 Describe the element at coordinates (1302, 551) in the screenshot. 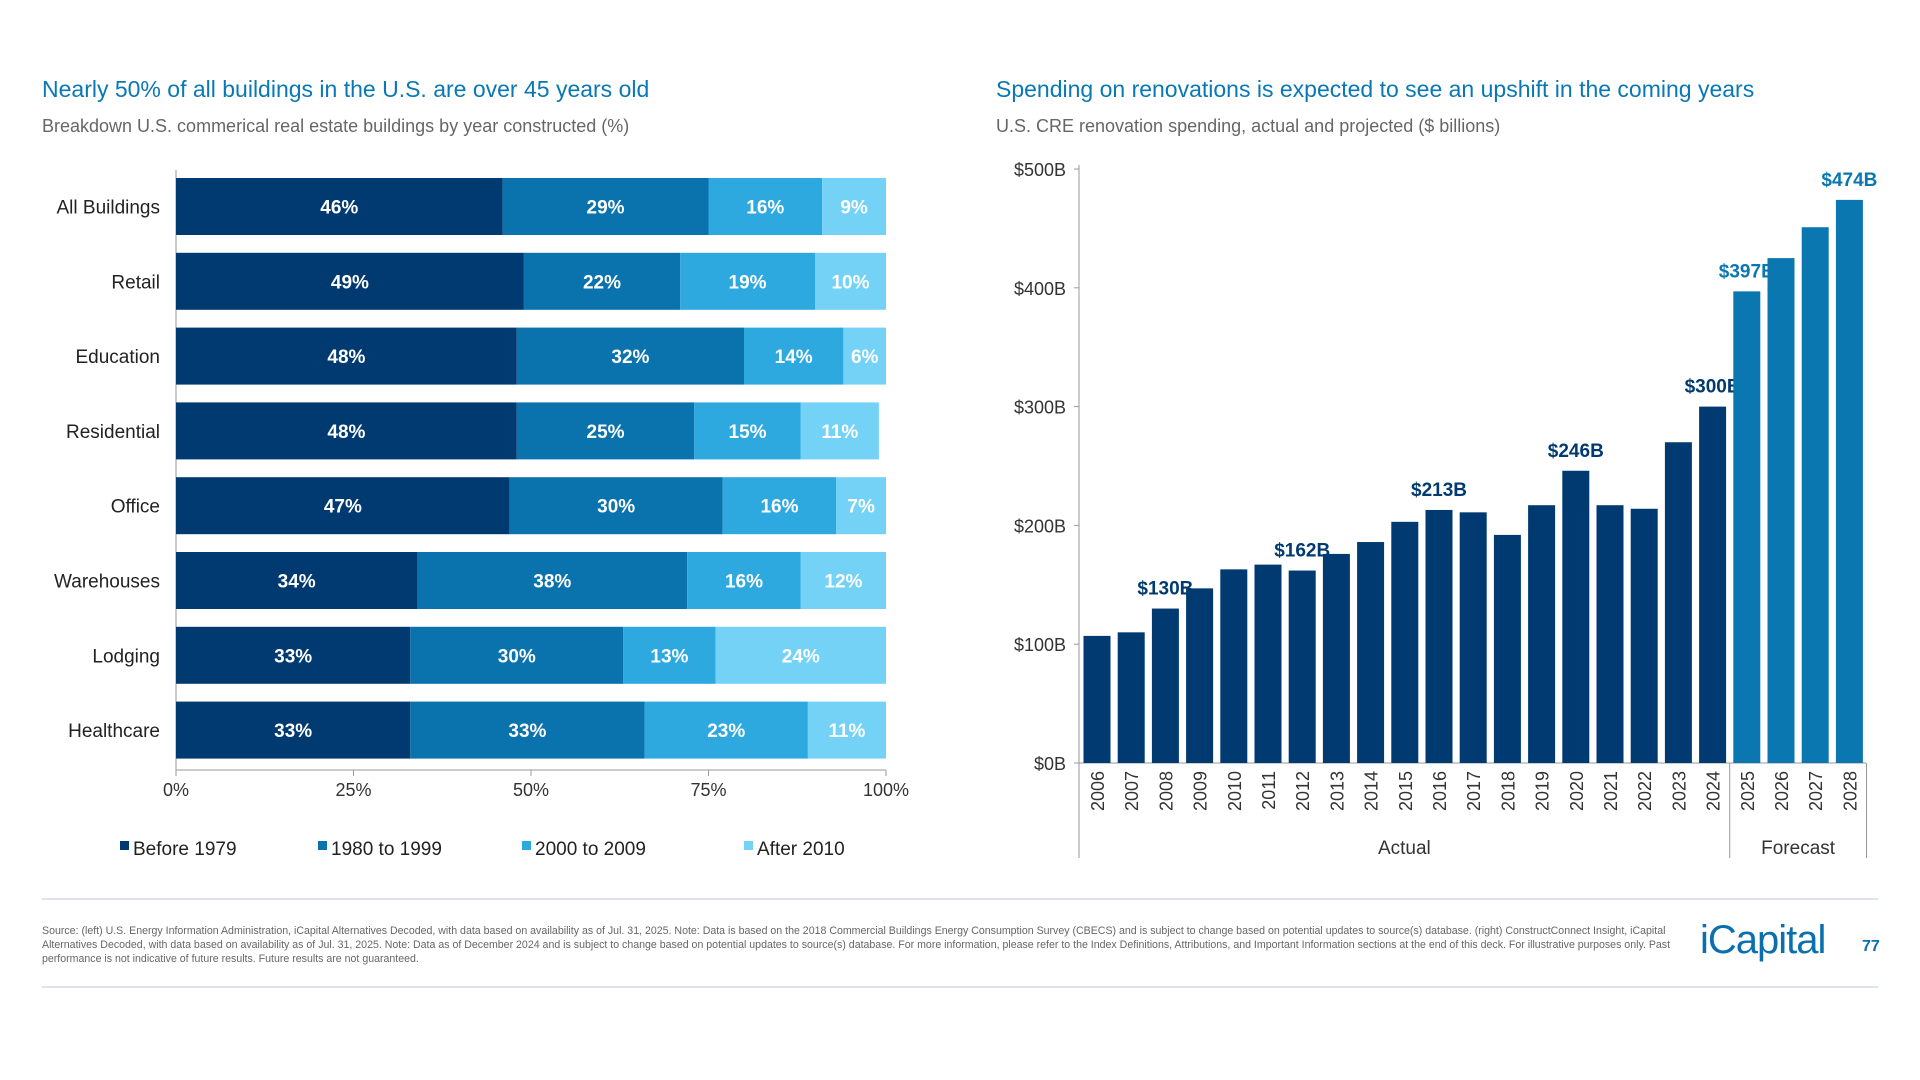

I see `data-label: $162B` at that location.